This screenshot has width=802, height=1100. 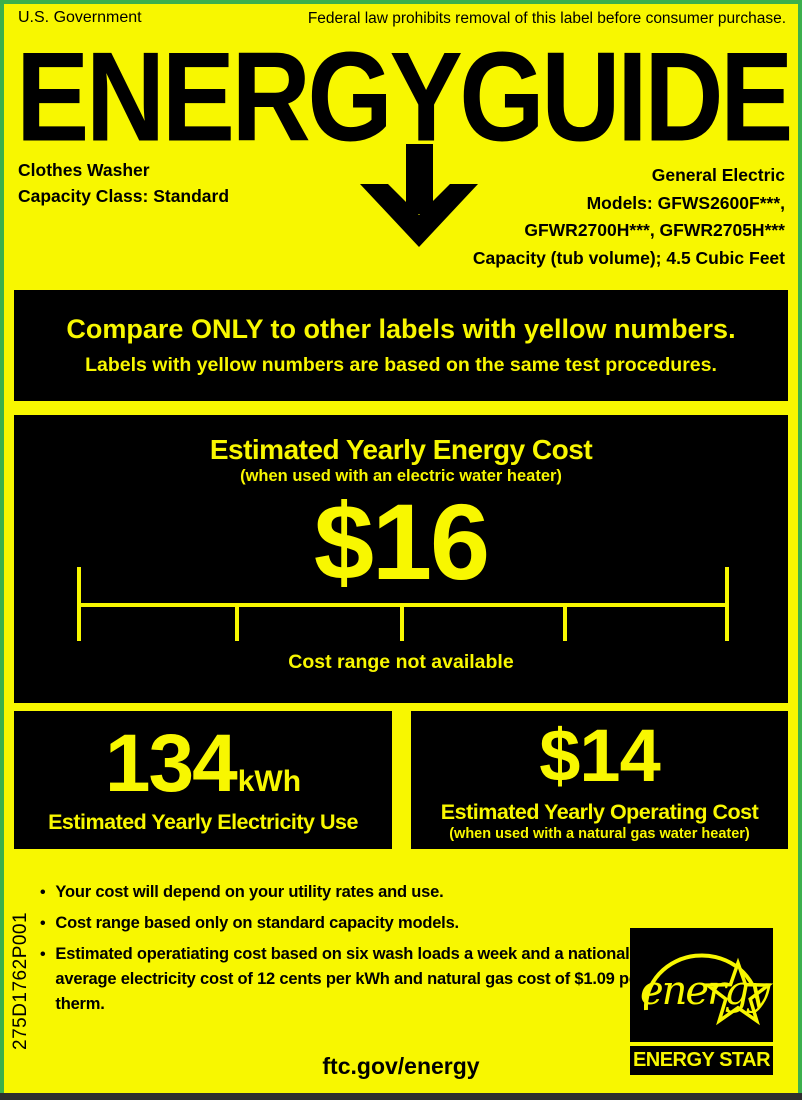 I want to click on energy-star-script: energy, so click(x=706, y=991).